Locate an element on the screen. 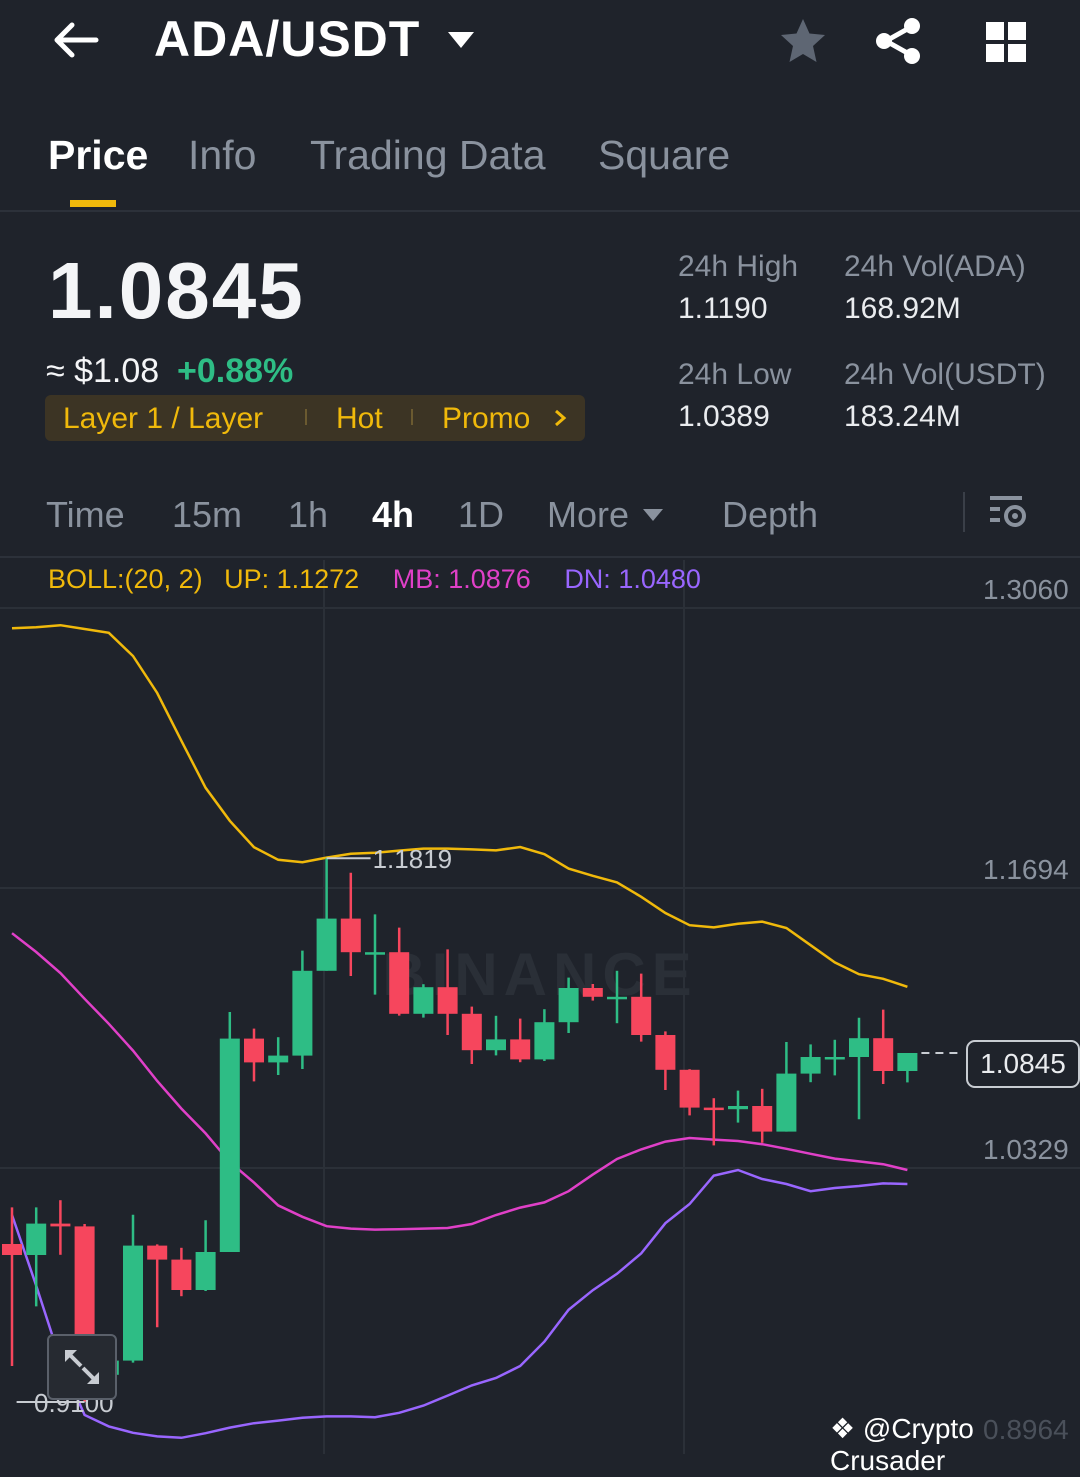 The width and height of the screenshot is (1080, 1477). boll-dn: DN: 1.0480 is located at coordinates (632, 579).